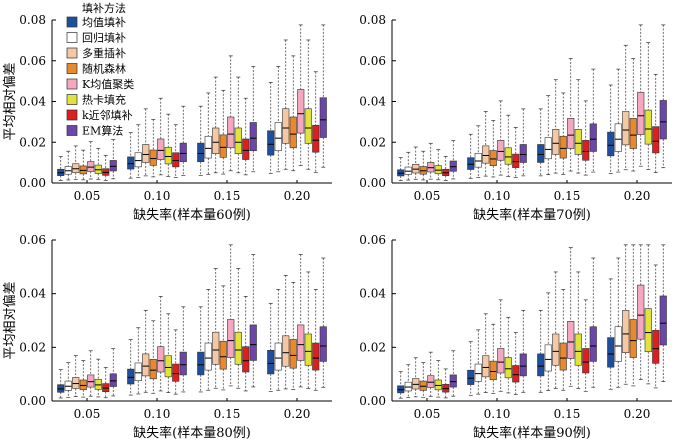  I want to click on x-axis-label: 缺失率(样本量60例), so click(192, 215).